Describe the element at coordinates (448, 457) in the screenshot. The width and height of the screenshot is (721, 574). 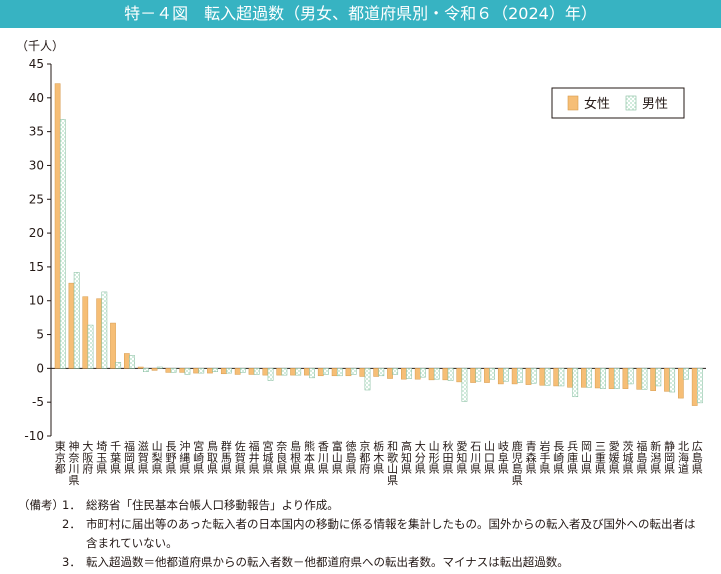
I see `x-tick-label: 秋田県` at that location.